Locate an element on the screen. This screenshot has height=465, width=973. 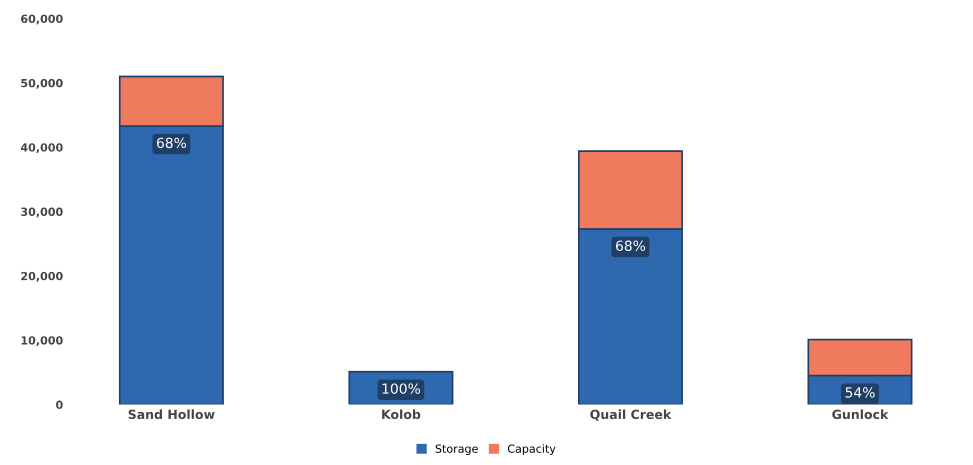
y-tick-label: 20,000 is located at coordinates (42, 277).